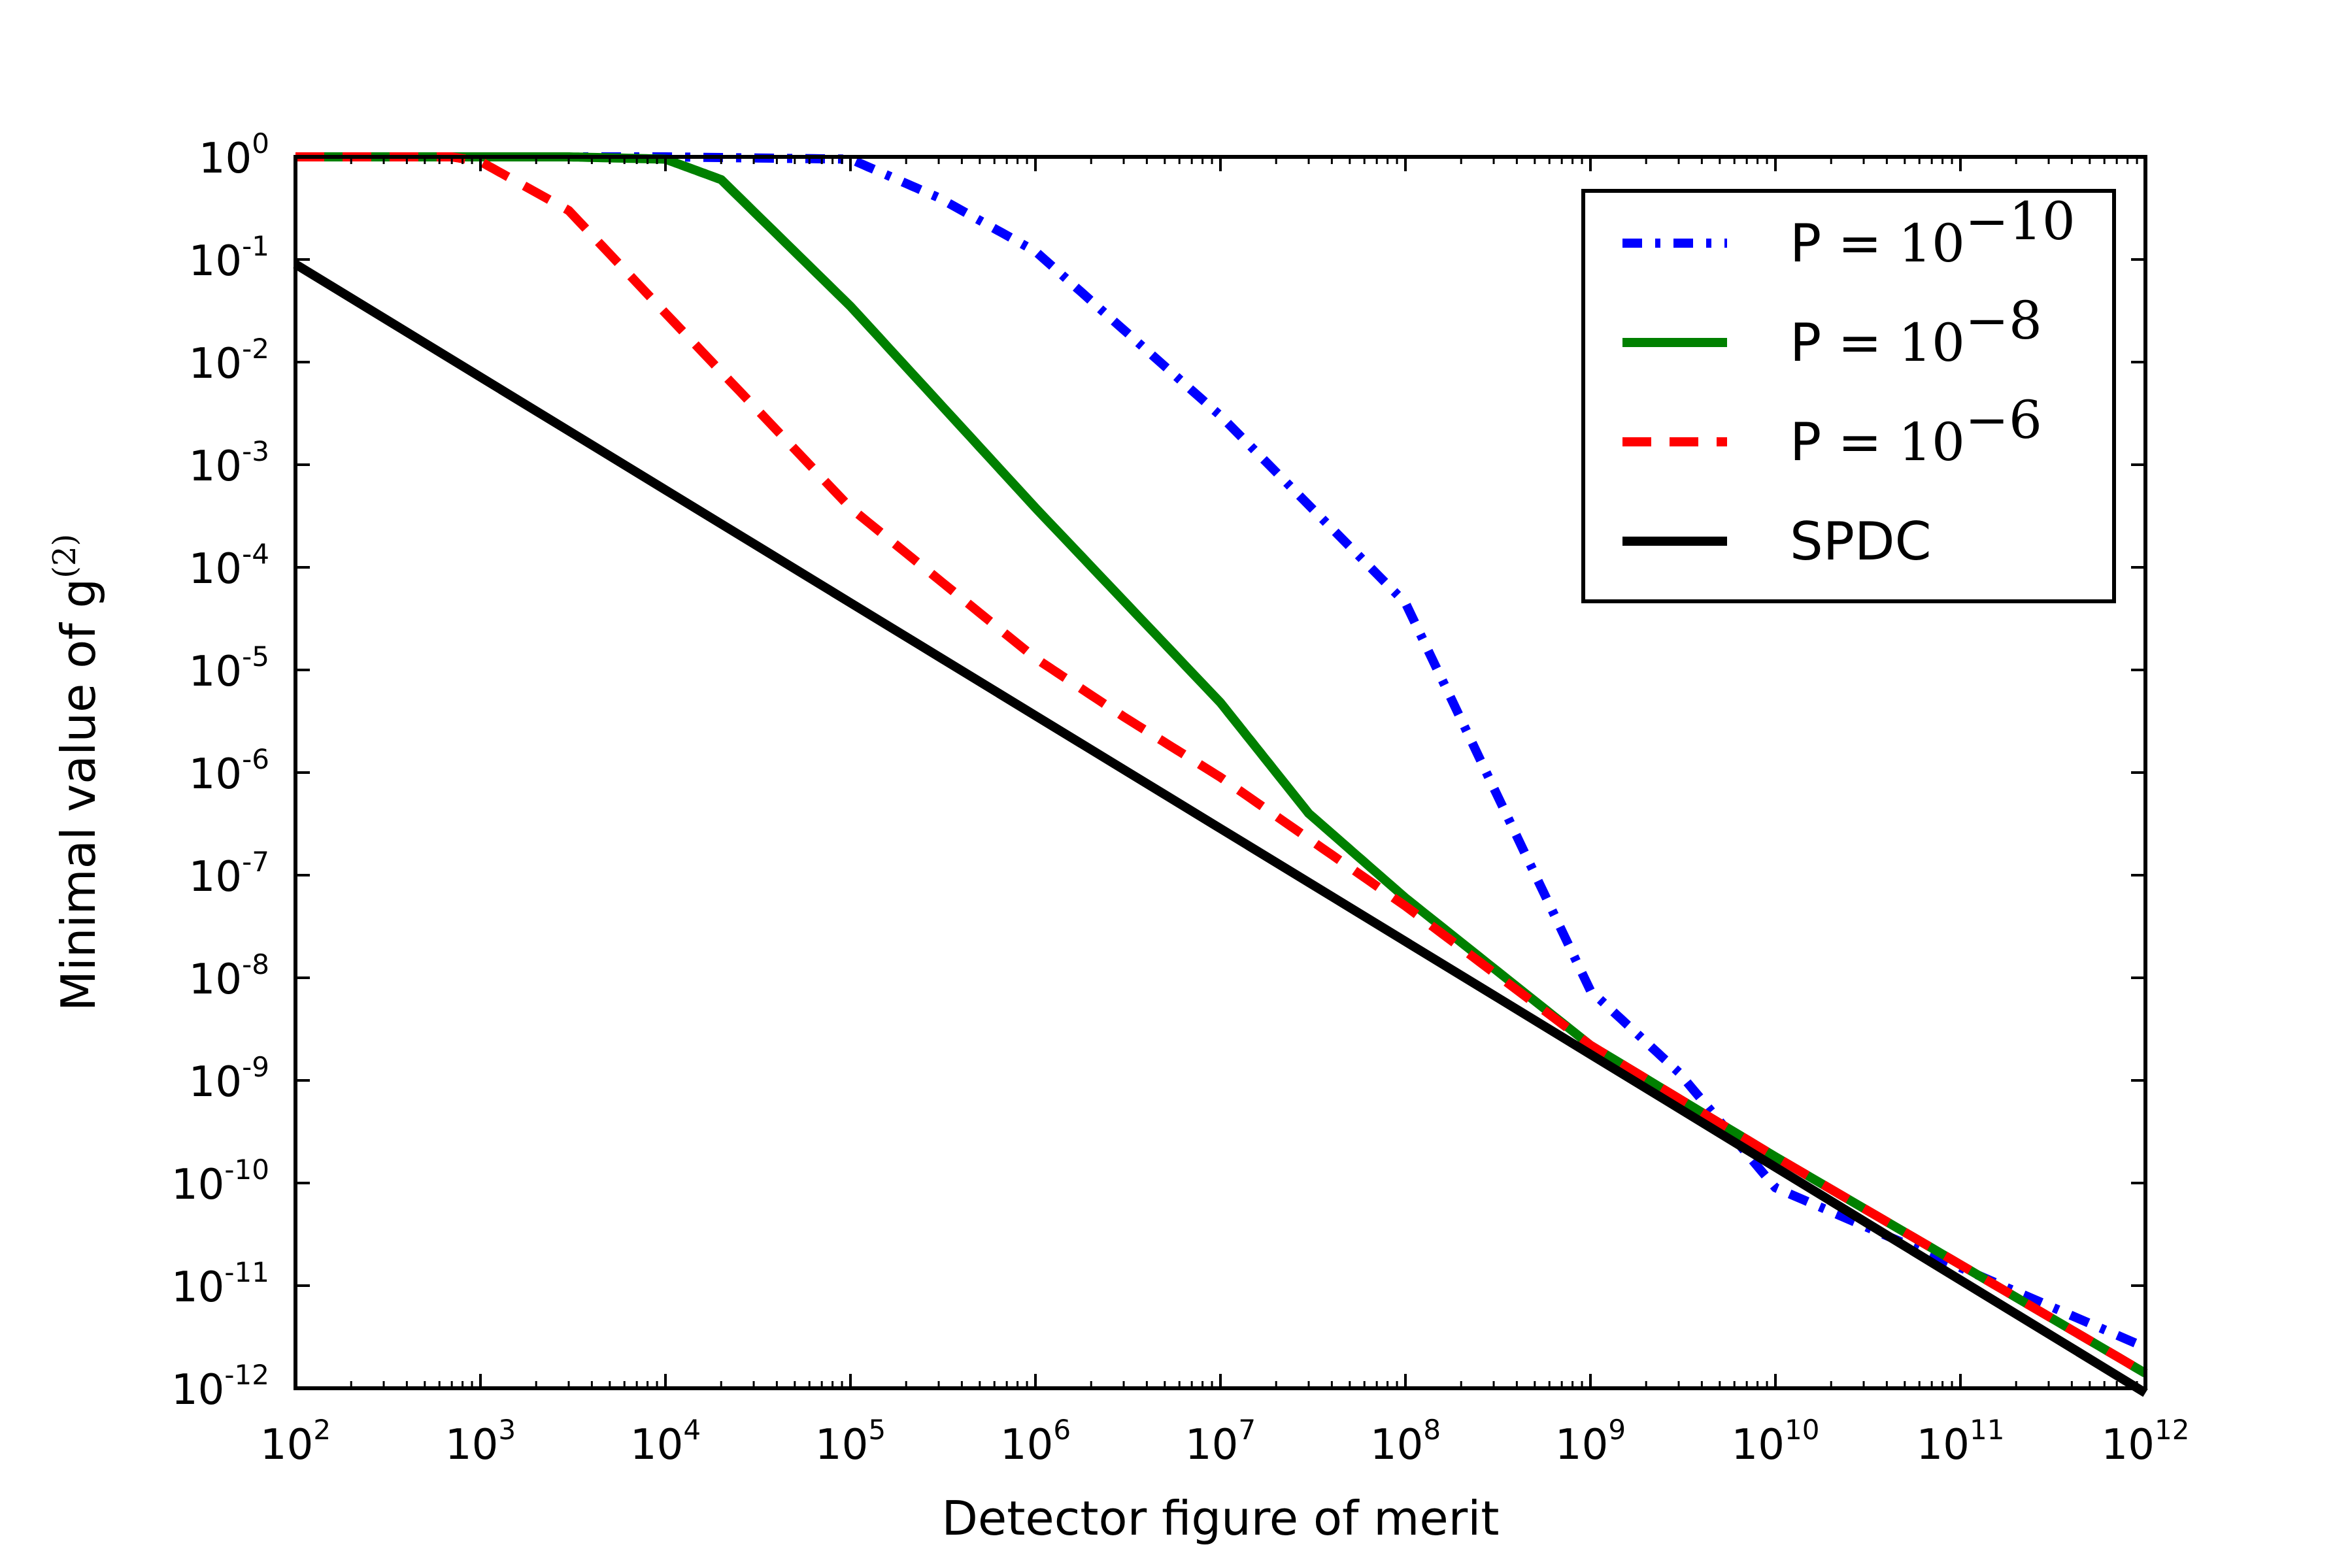  Describe the element at coordinates (220, 1386) in the screenshot. I see `y-tick-label: 10⁻¹²` at that location.